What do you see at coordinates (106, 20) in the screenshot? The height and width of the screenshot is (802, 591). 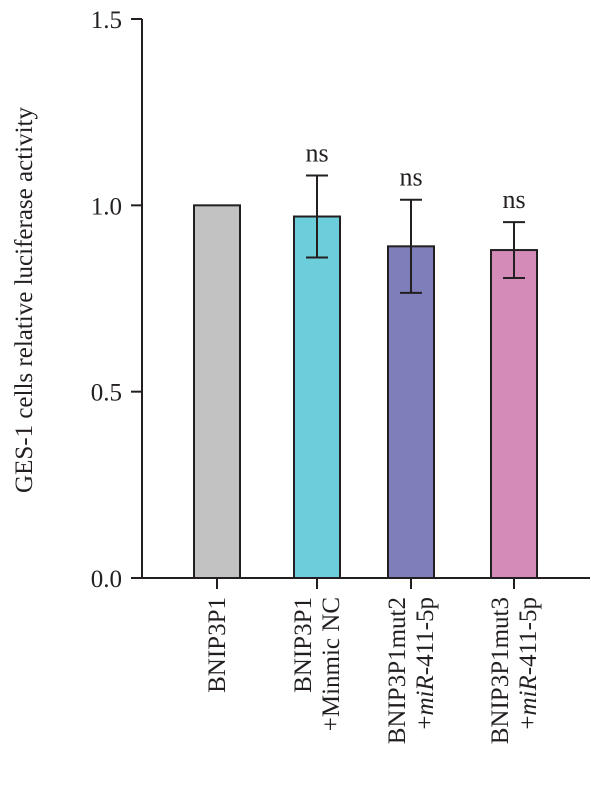 I see `y-tick-label: 1.5` at bounding box center [106, 20].